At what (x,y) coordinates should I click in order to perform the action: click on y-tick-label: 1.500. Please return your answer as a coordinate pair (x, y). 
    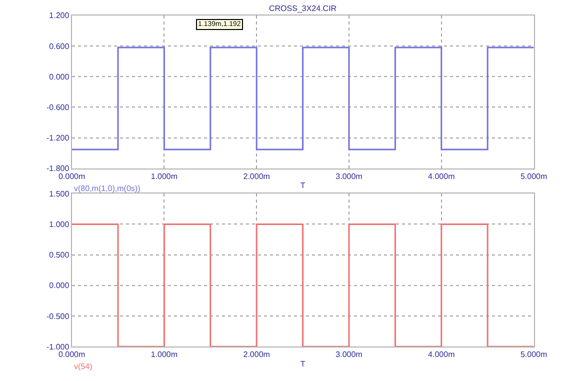
    Looking at the image, I should click on (59, 193).